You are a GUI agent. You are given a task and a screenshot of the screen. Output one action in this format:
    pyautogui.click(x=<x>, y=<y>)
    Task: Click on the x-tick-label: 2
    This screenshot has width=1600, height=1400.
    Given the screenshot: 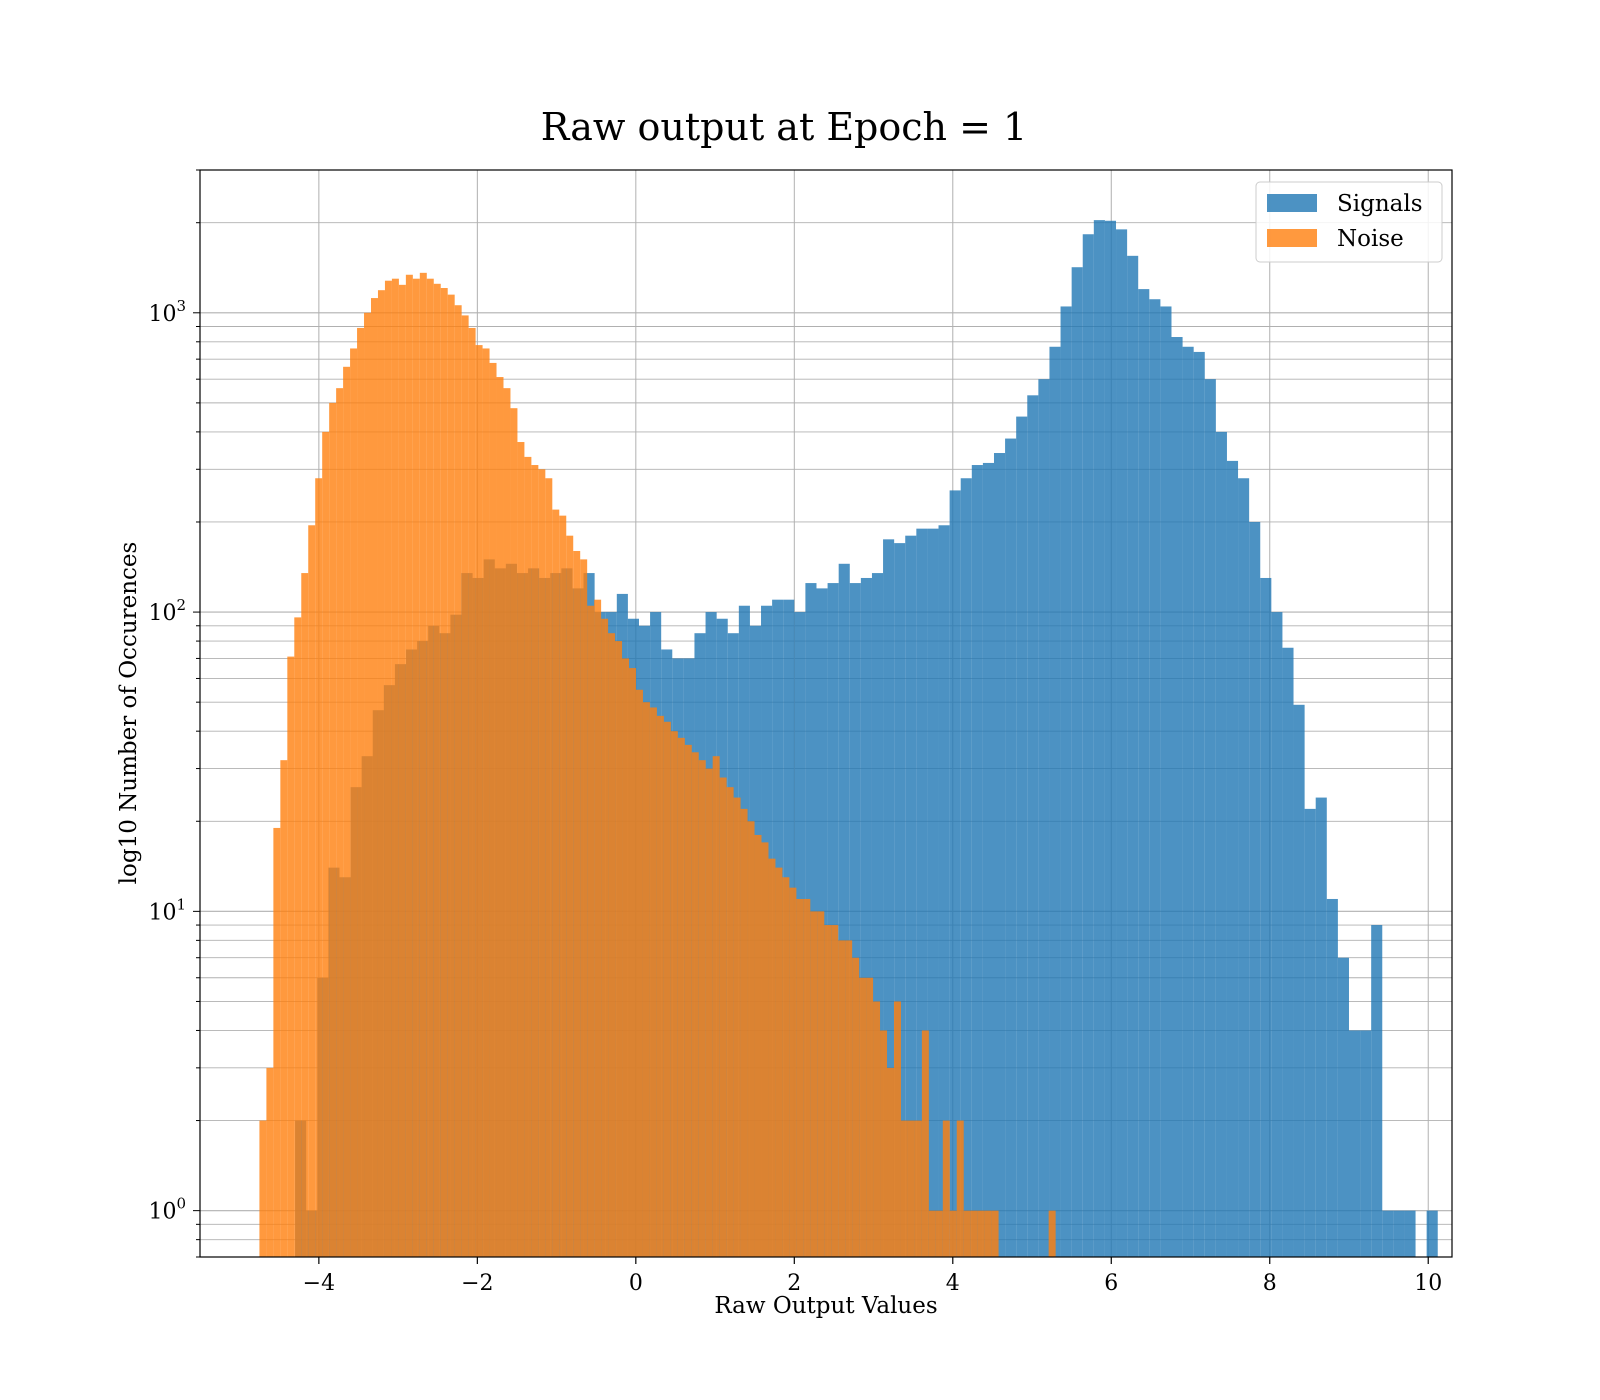 What is the action you would take?
    pyautogui.click(x=794, y=1283)
    